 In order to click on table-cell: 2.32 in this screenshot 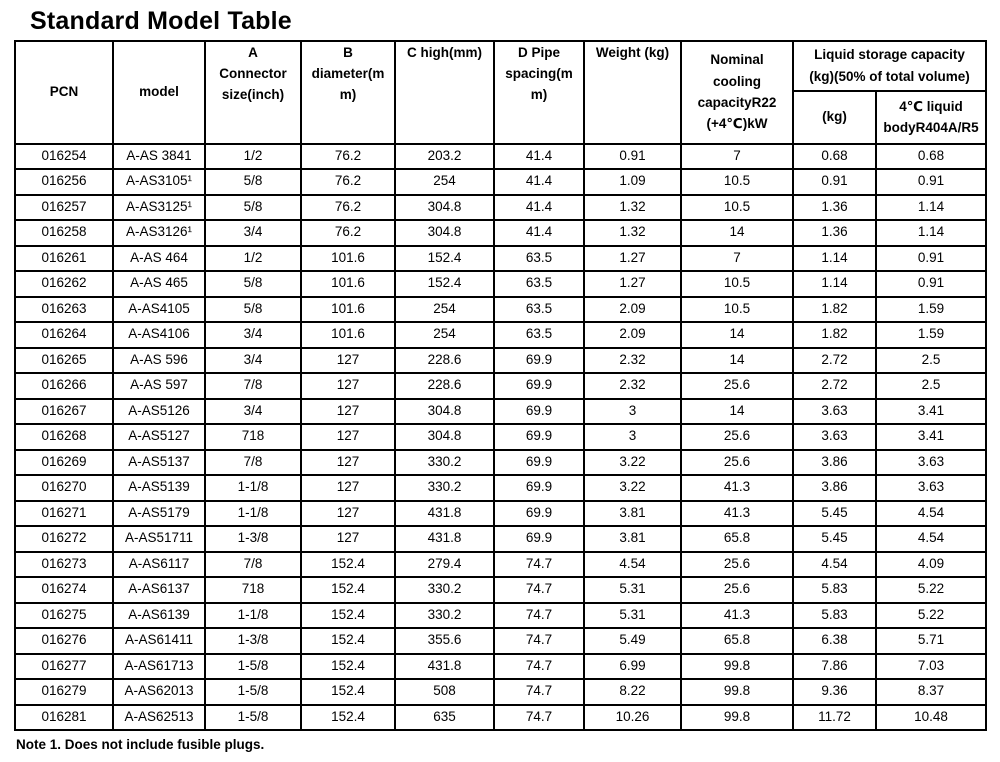, I will do `click(632, 360)`.